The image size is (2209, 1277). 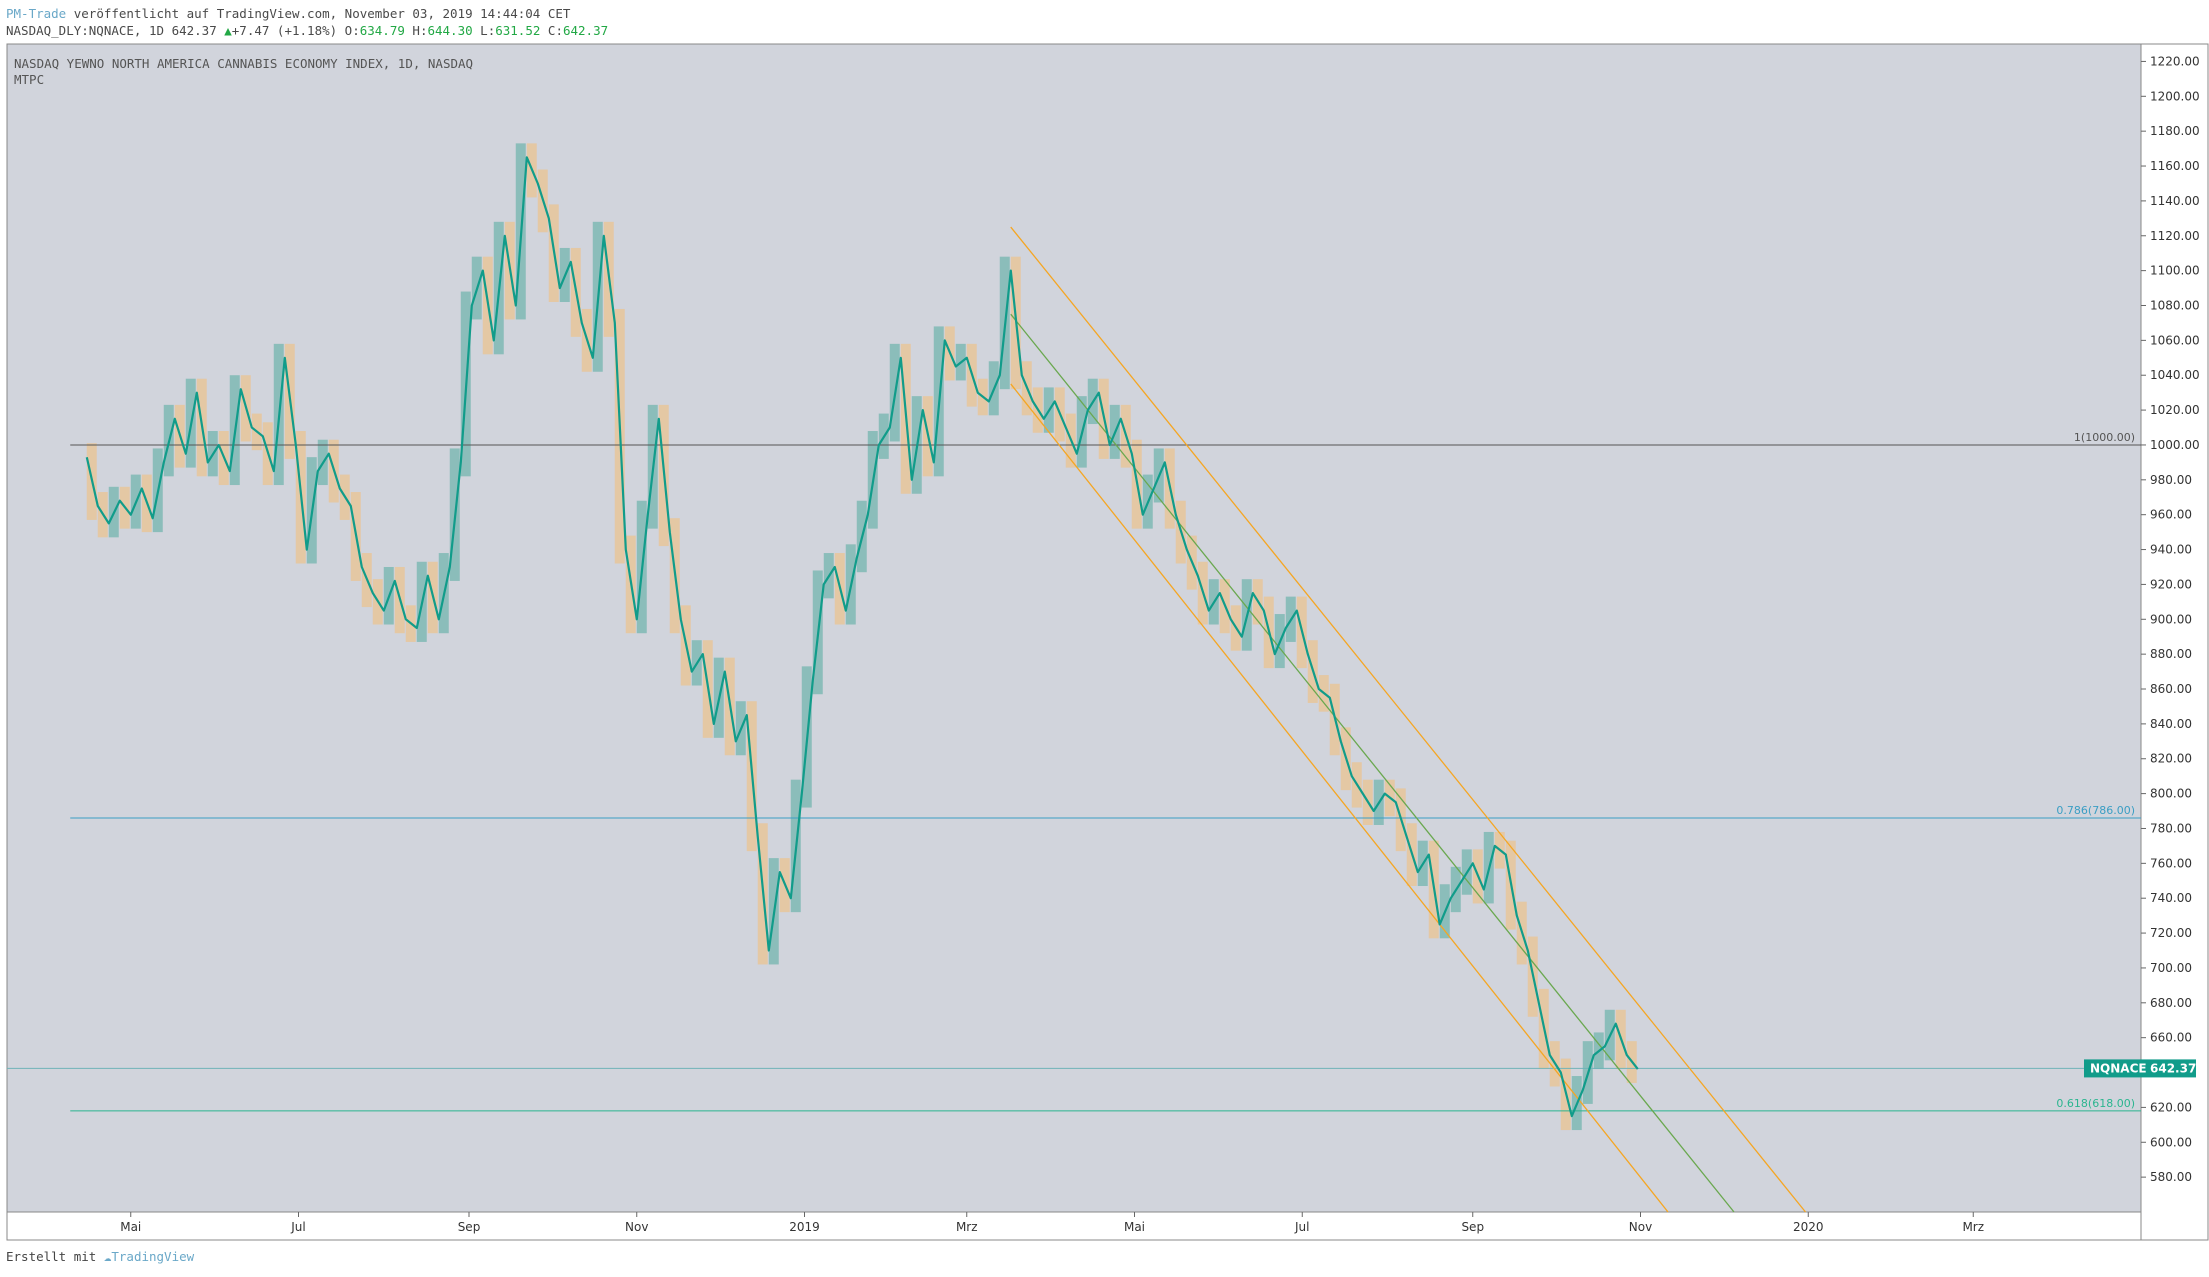 I want to click on high-label: H:, so click(x=420, y=30).